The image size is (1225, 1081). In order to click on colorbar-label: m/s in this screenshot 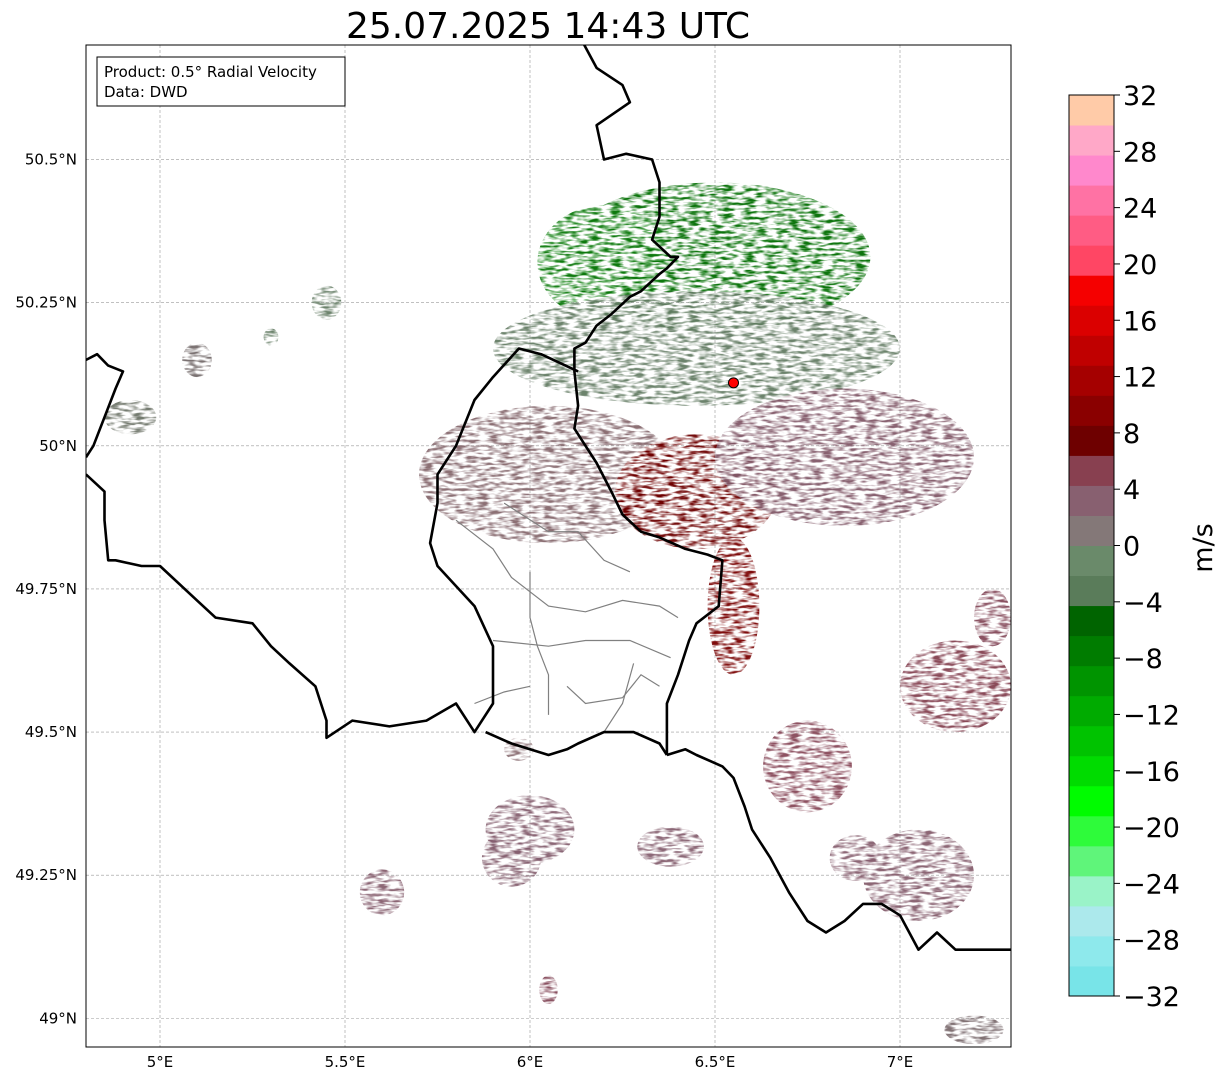, I will do `click(1203, 547)`.